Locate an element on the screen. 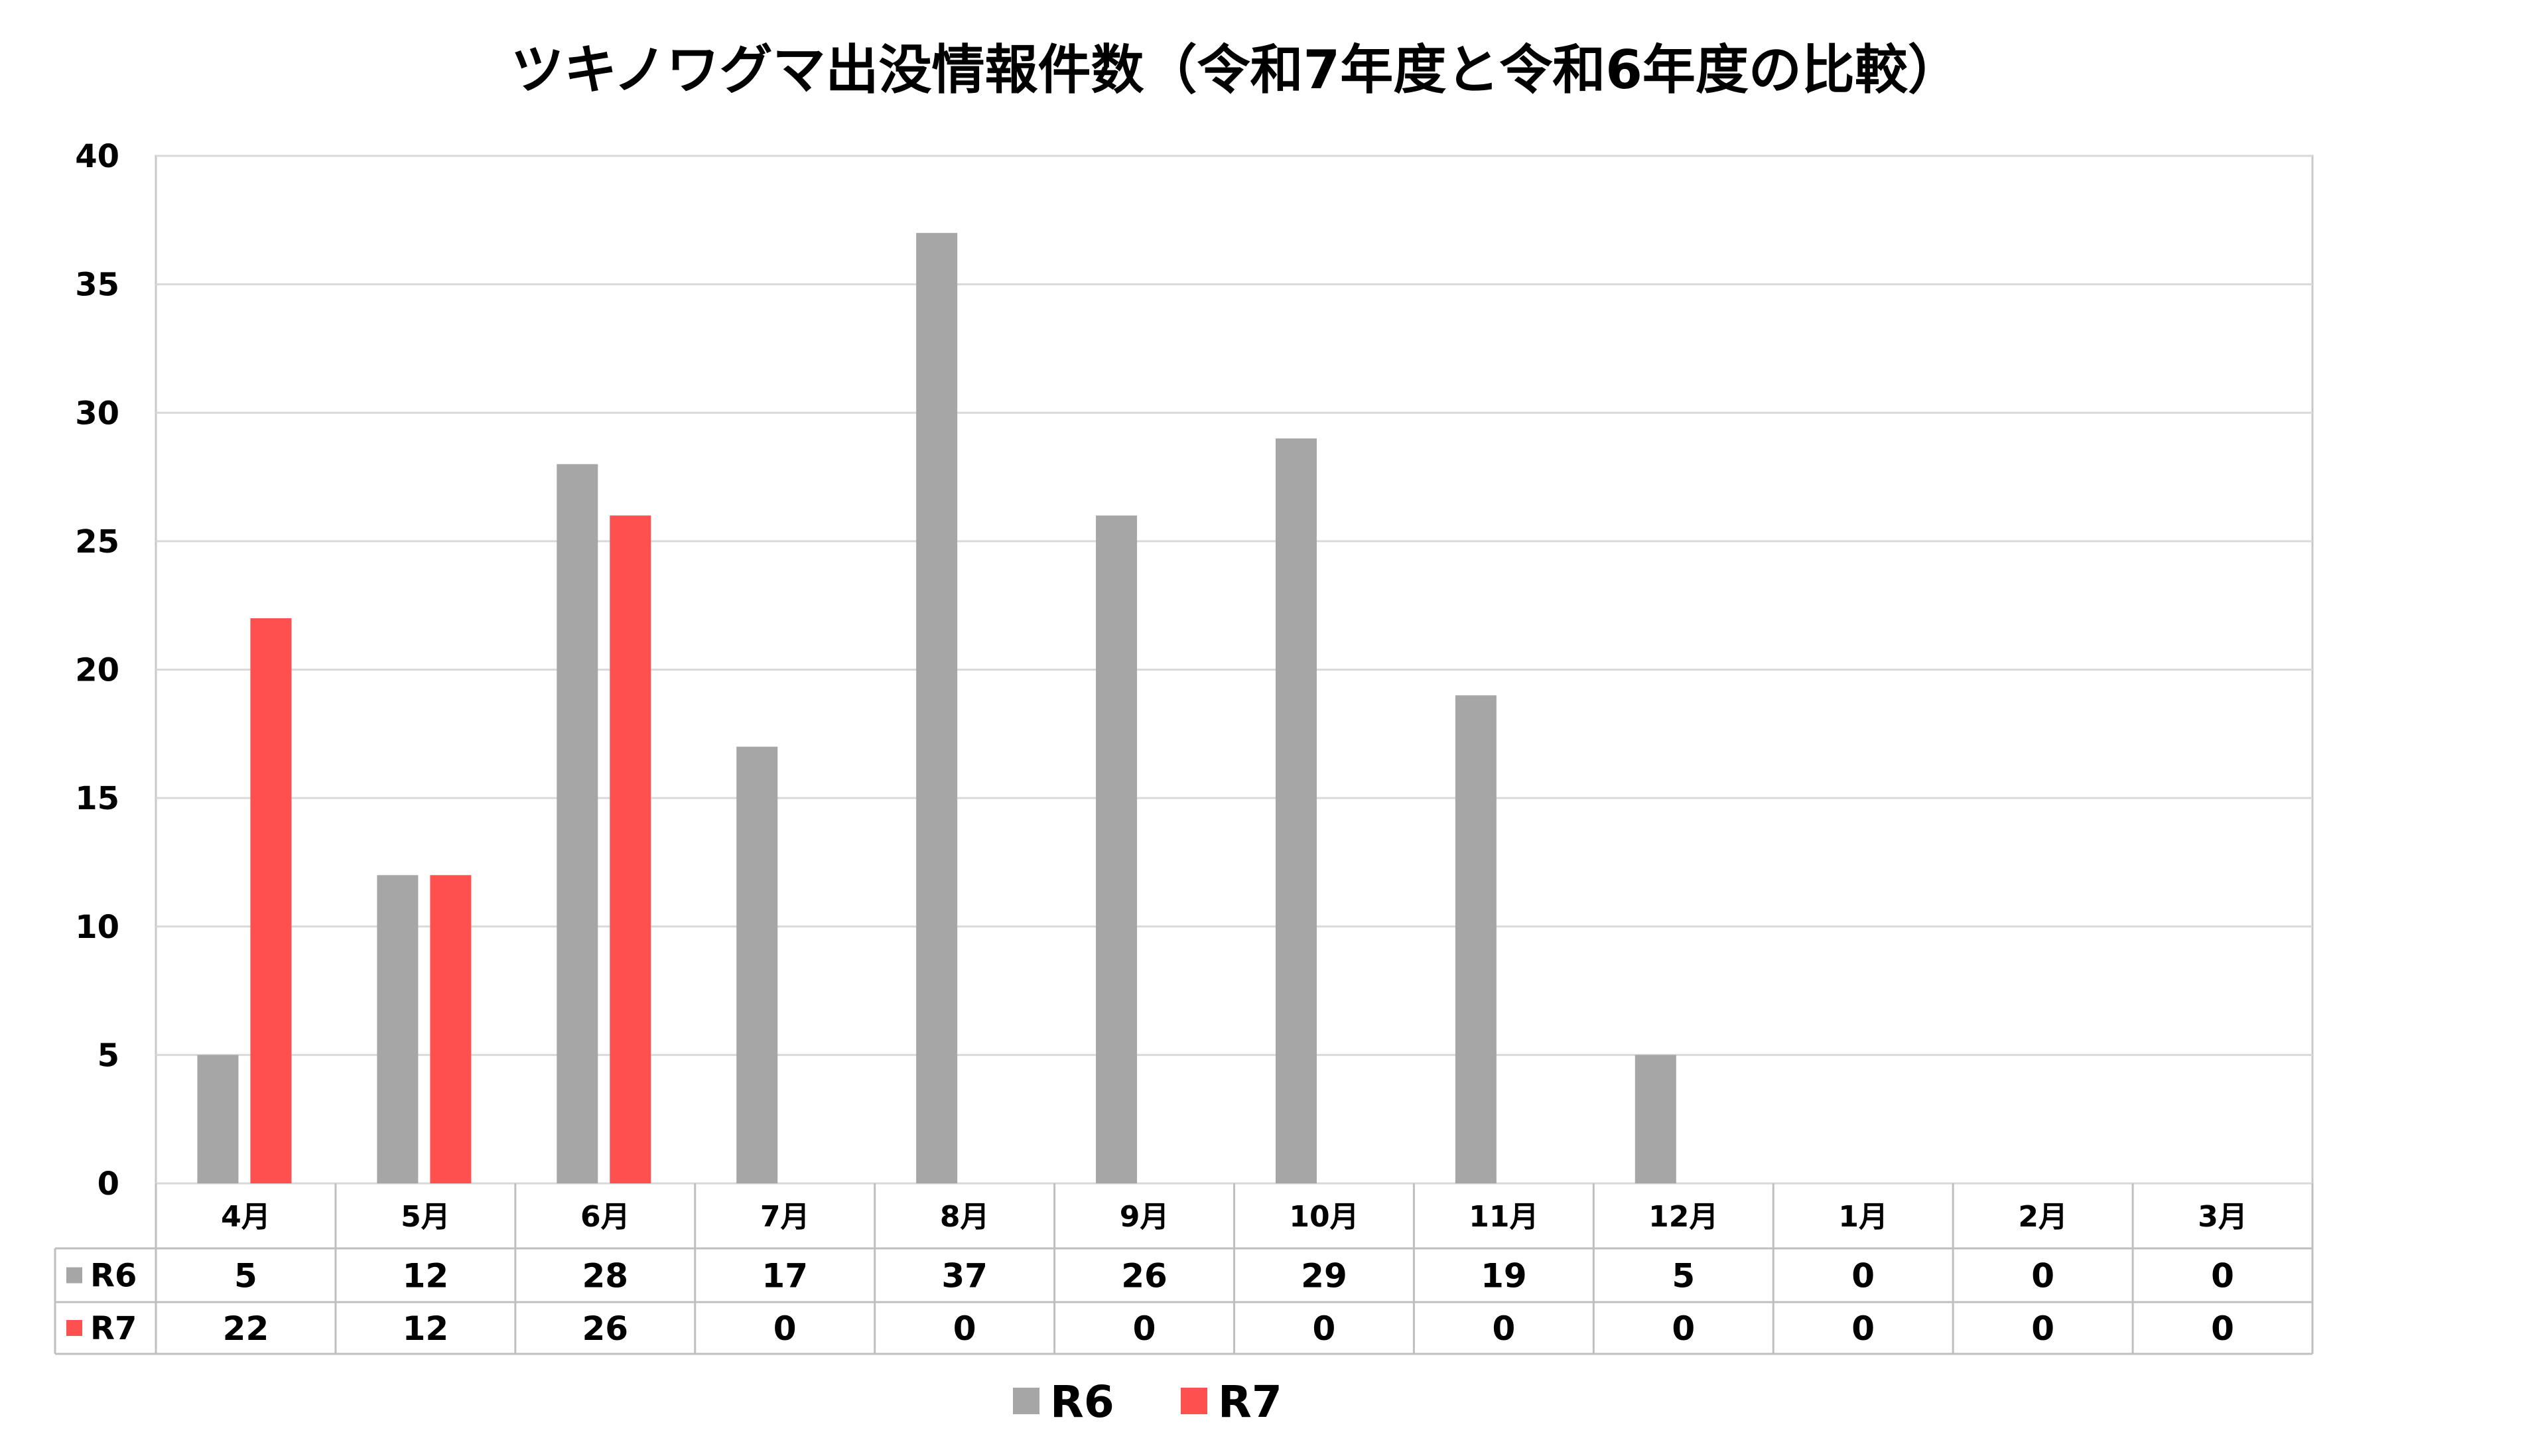  legend: R6 R7 is located at coordinates (1147, 1401).